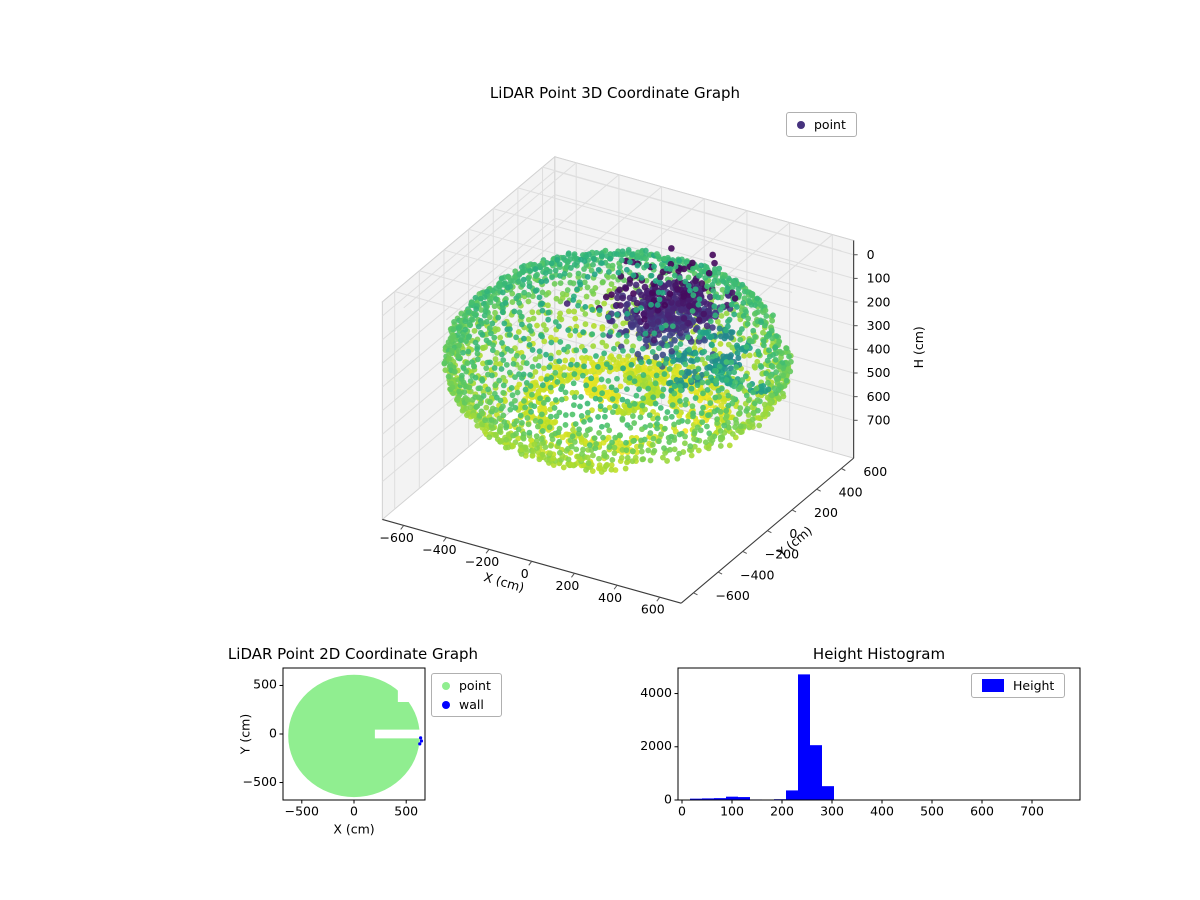 This screenshot has height=900, width=1200. Describe the element at coordinates (466, 695) in the screenshot. I see `plot2d-legend: point wall` at that location.